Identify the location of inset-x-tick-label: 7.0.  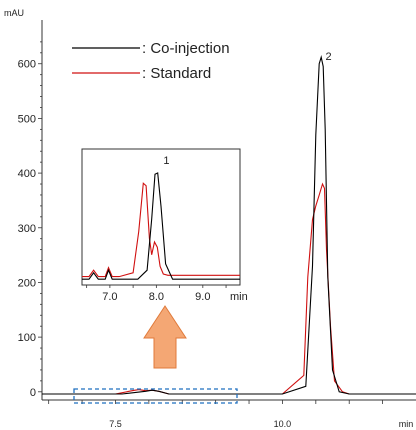
(109, 297).